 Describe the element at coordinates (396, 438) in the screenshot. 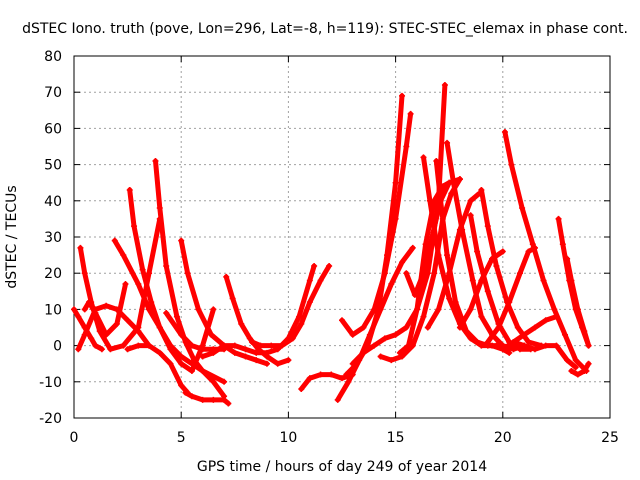

I see `x-tick-label: 15` at that location.